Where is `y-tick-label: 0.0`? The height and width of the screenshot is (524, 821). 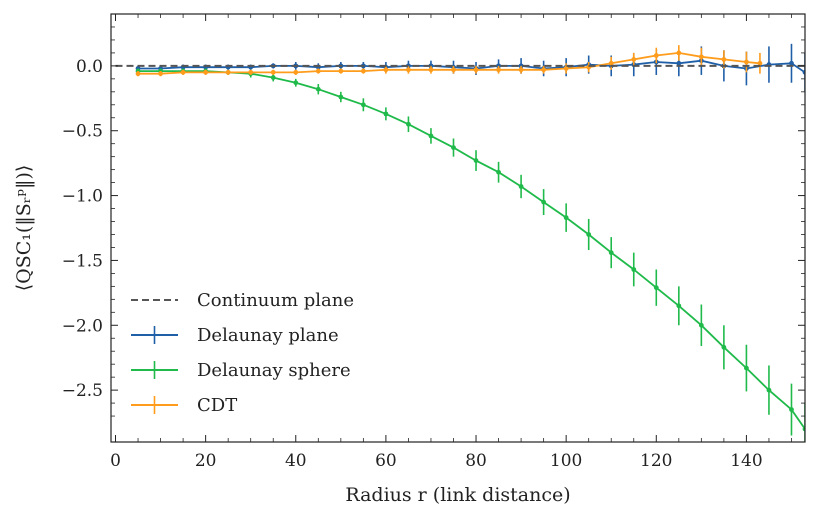 y-tick-label: 0.0 is located at coordinates (89, 67).